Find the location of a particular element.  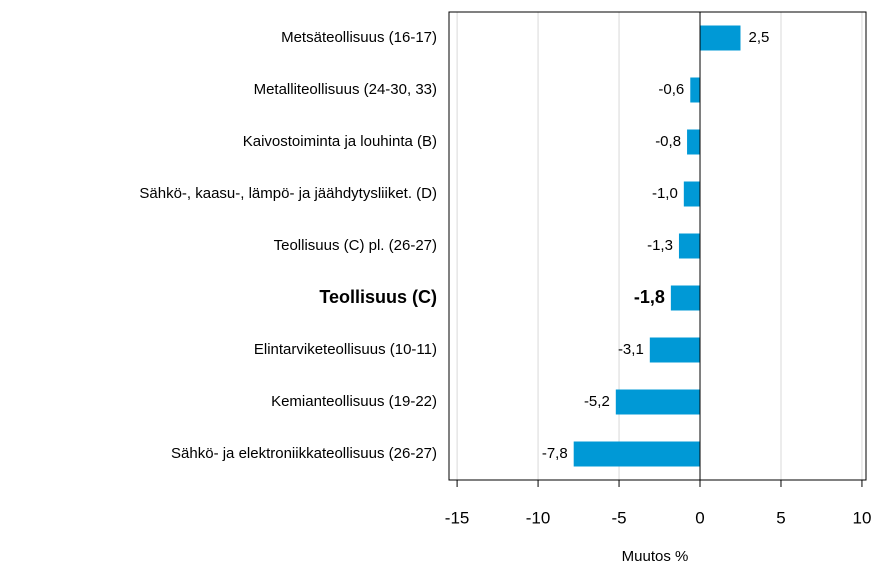

y-tick-label: Metsäteollisuus (16-17) is located at coordinates (359, 37).